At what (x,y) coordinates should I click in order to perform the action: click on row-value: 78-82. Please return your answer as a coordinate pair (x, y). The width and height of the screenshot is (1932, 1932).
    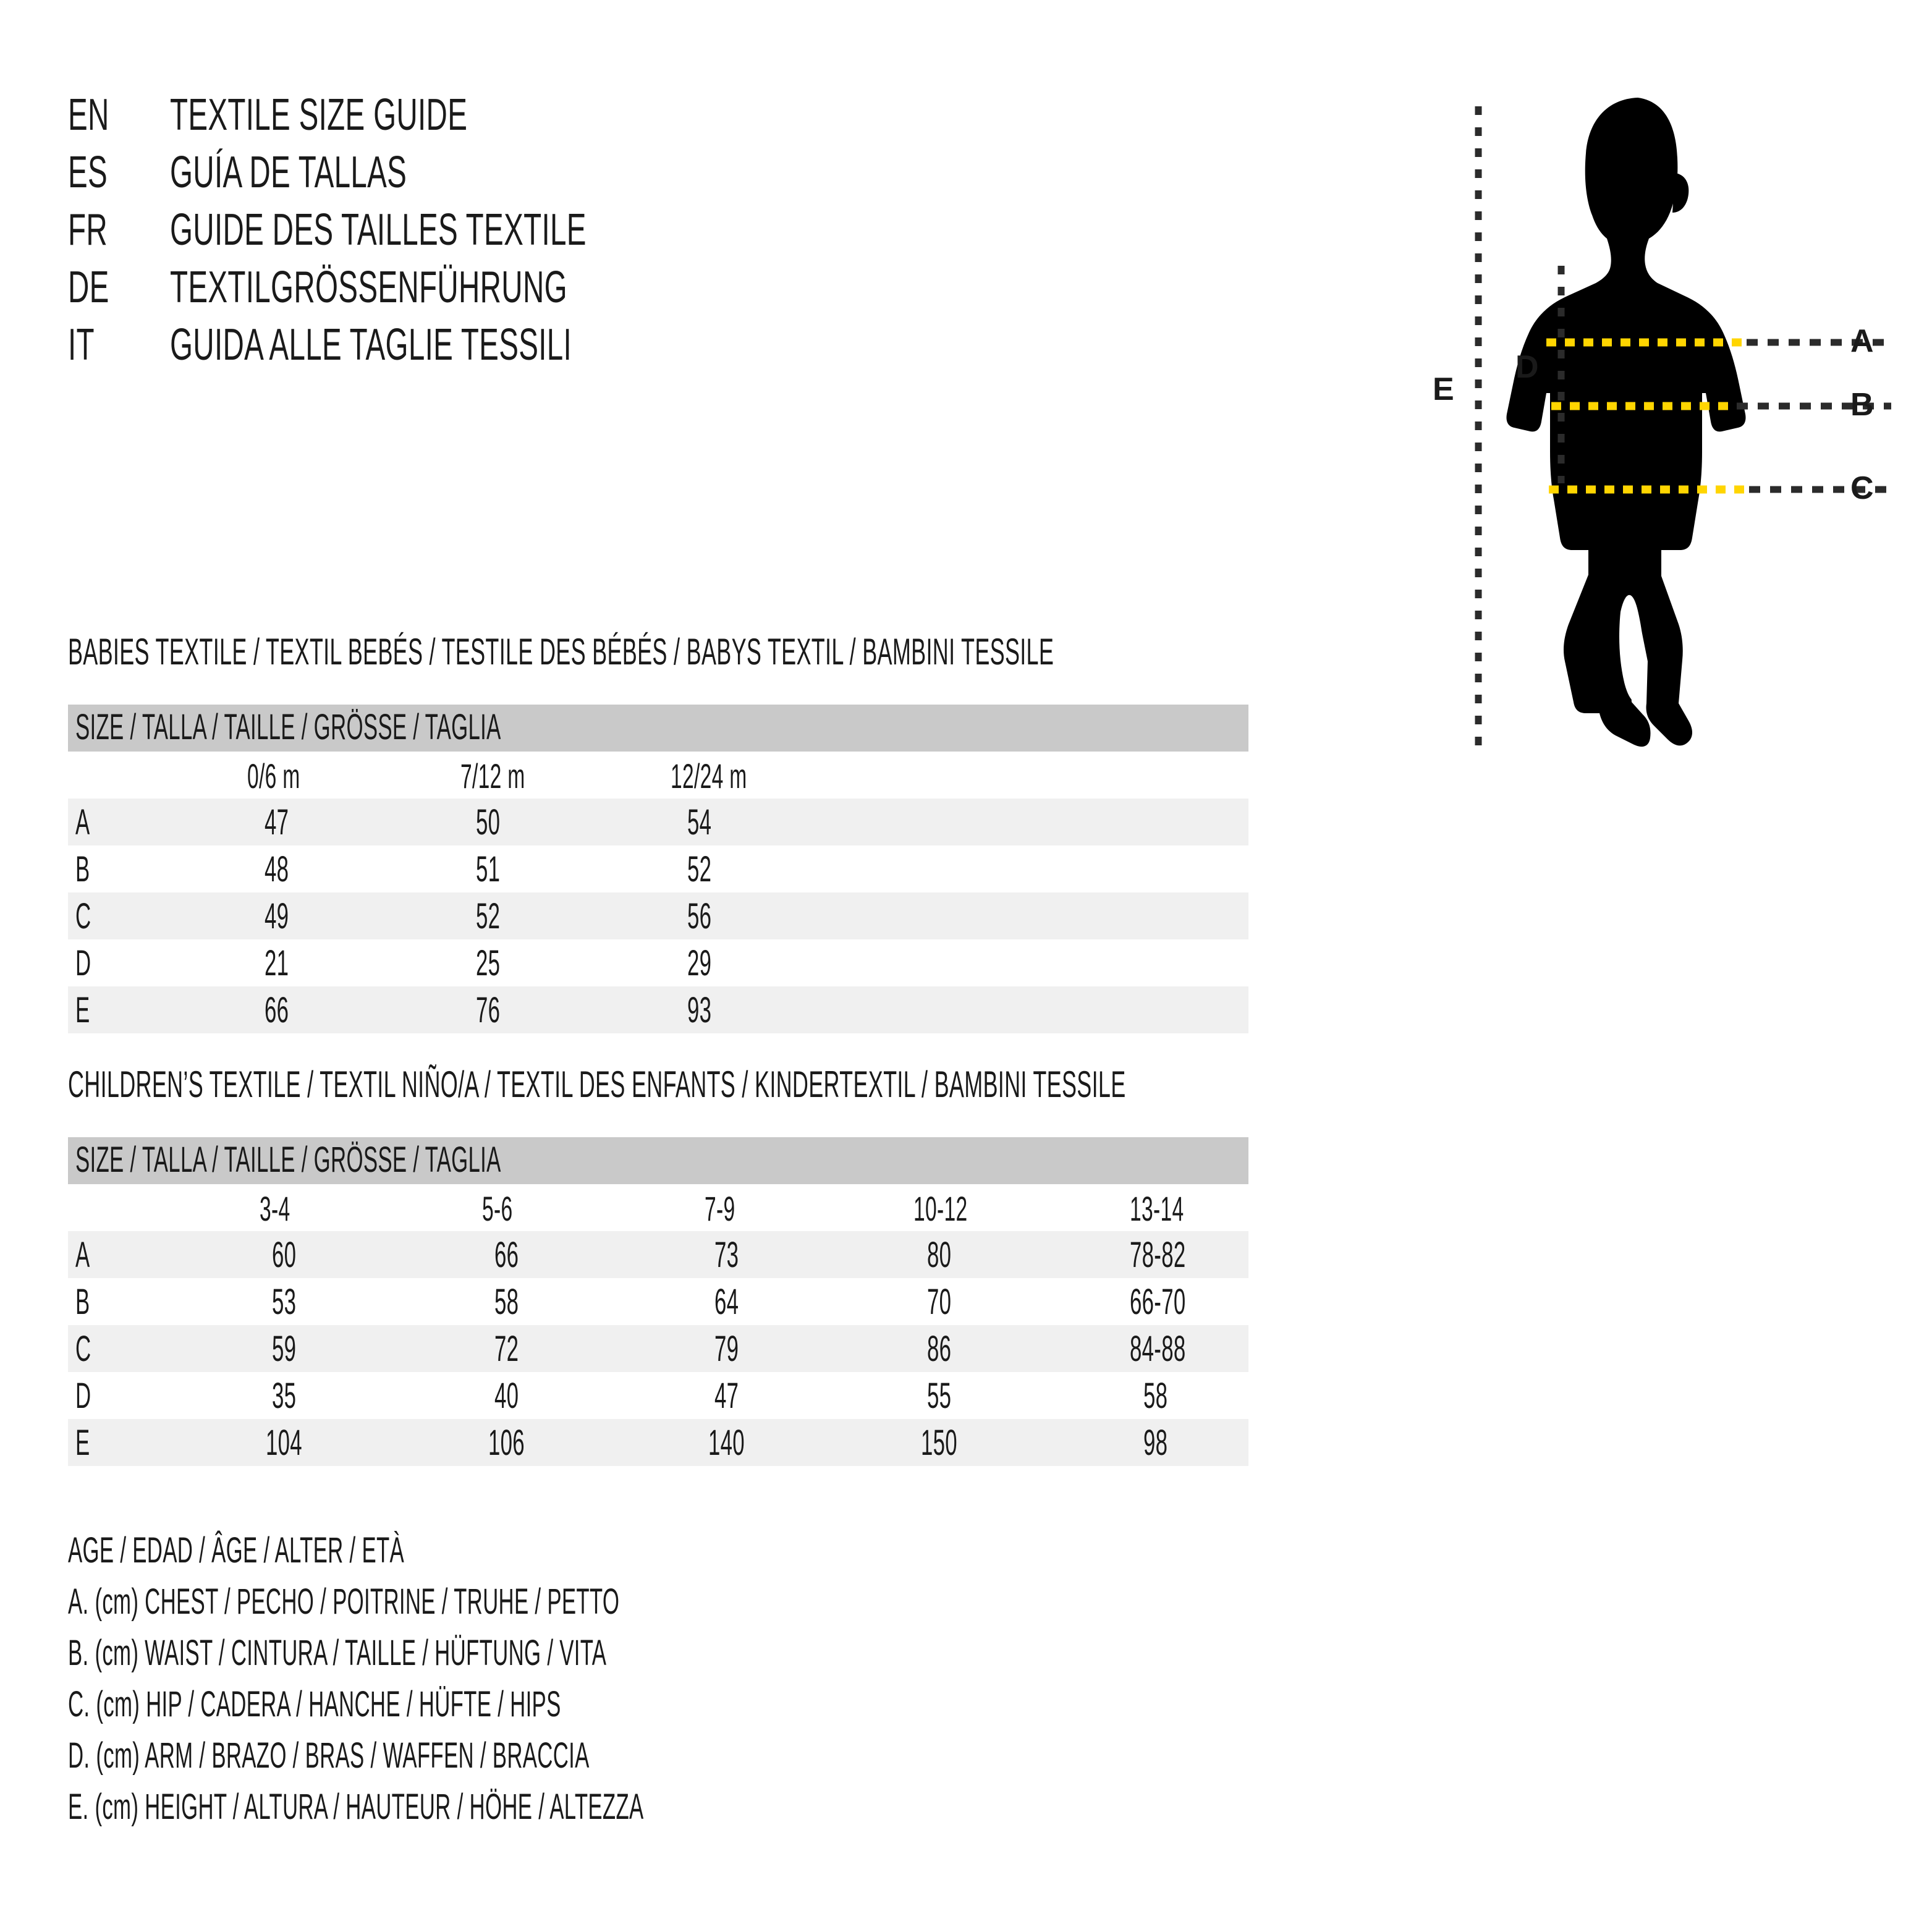
    Looking at the image, I should click on (1158, 1255).